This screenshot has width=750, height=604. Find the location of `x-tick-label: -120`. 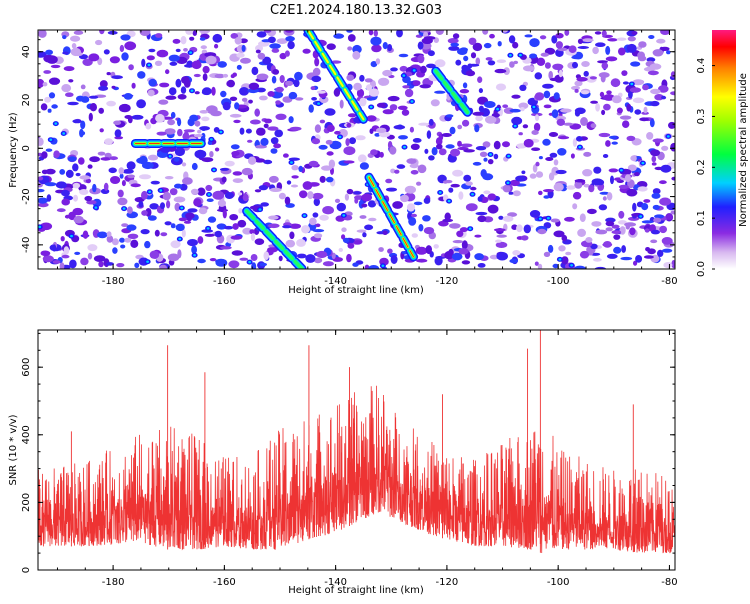

x-tick-label: -120 is located at coordinates (447, 281).